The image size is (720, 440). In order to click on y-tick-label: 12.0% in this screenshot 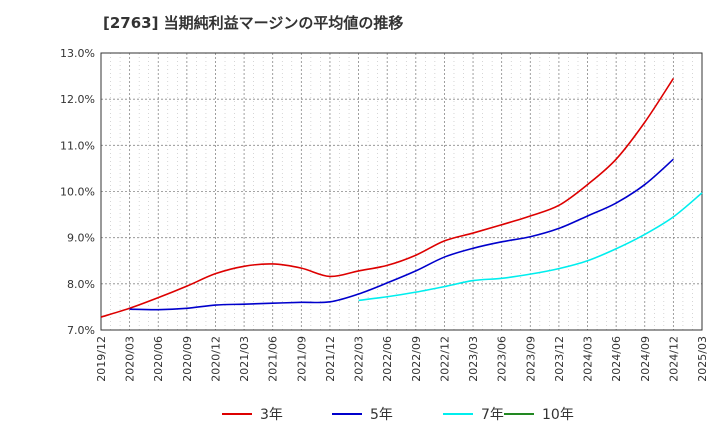, I will do `click(77, 99)`.